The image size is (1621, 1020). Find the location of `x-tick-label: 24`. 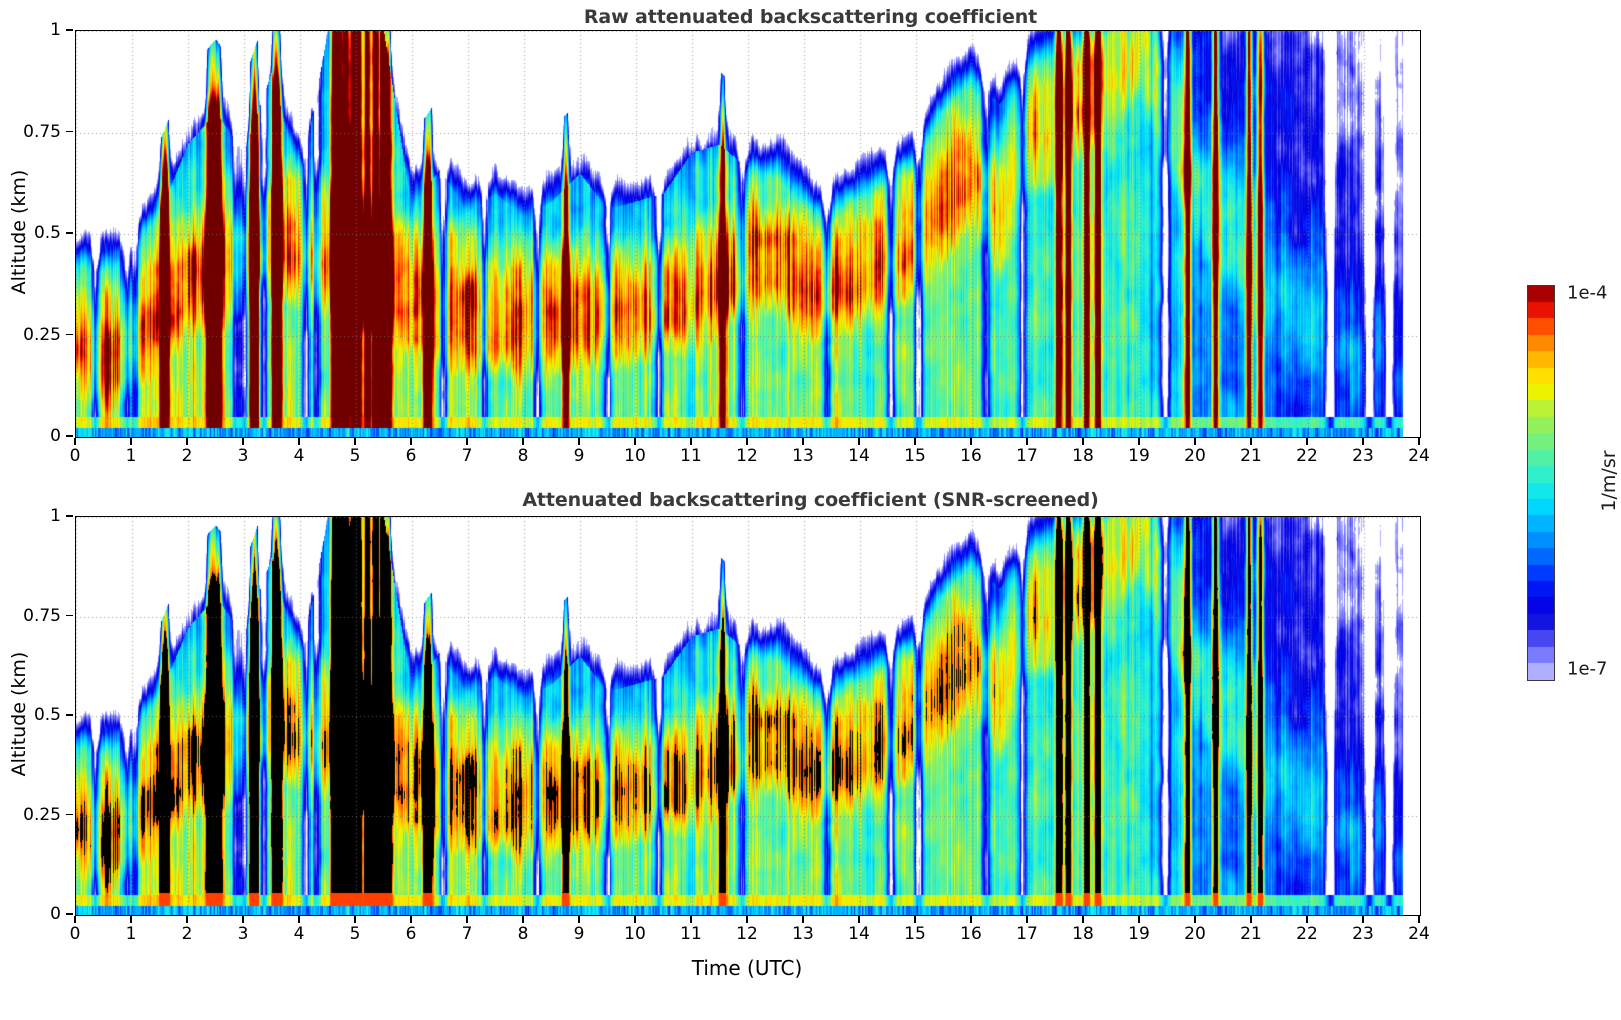

x-tick-label: 24 is located at coordinates (1419, 934).